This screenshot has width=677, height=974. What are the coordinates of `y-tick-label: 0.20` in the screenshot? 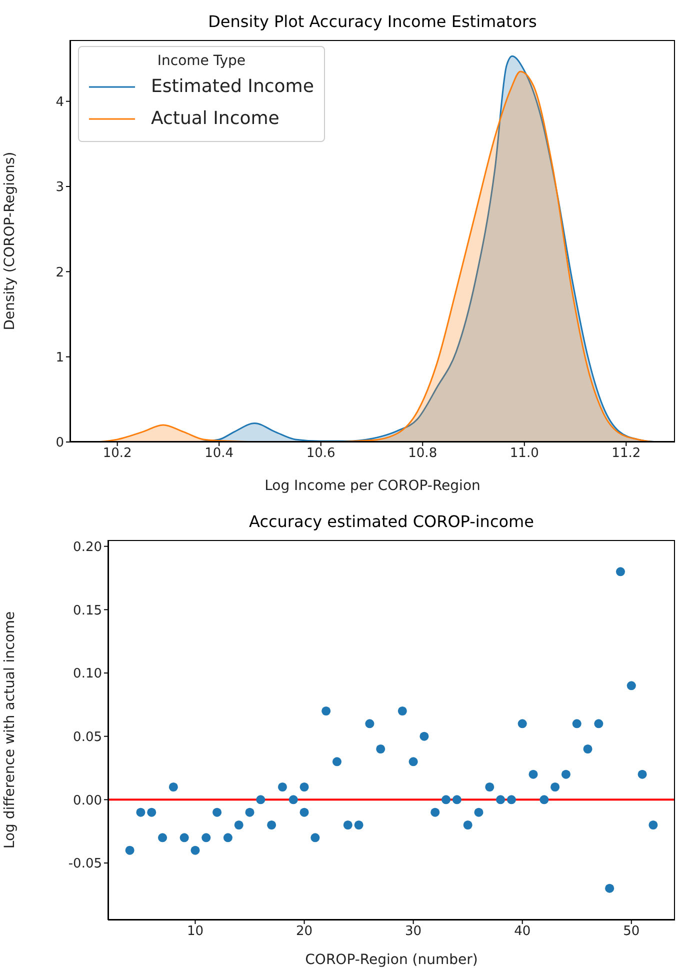 It's located at (87, 547).